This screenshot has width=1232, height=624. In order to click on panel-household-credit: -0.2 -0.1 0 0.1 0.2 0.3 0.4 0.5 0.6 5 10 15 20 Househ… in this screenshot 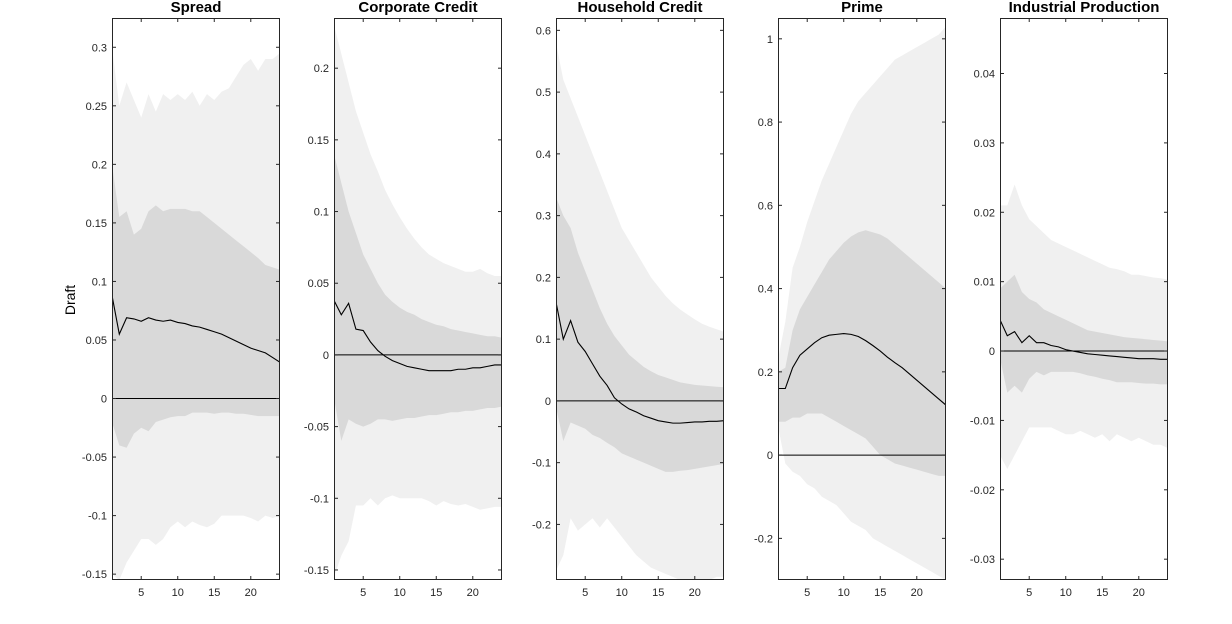, I will do `click(628, 299)`.